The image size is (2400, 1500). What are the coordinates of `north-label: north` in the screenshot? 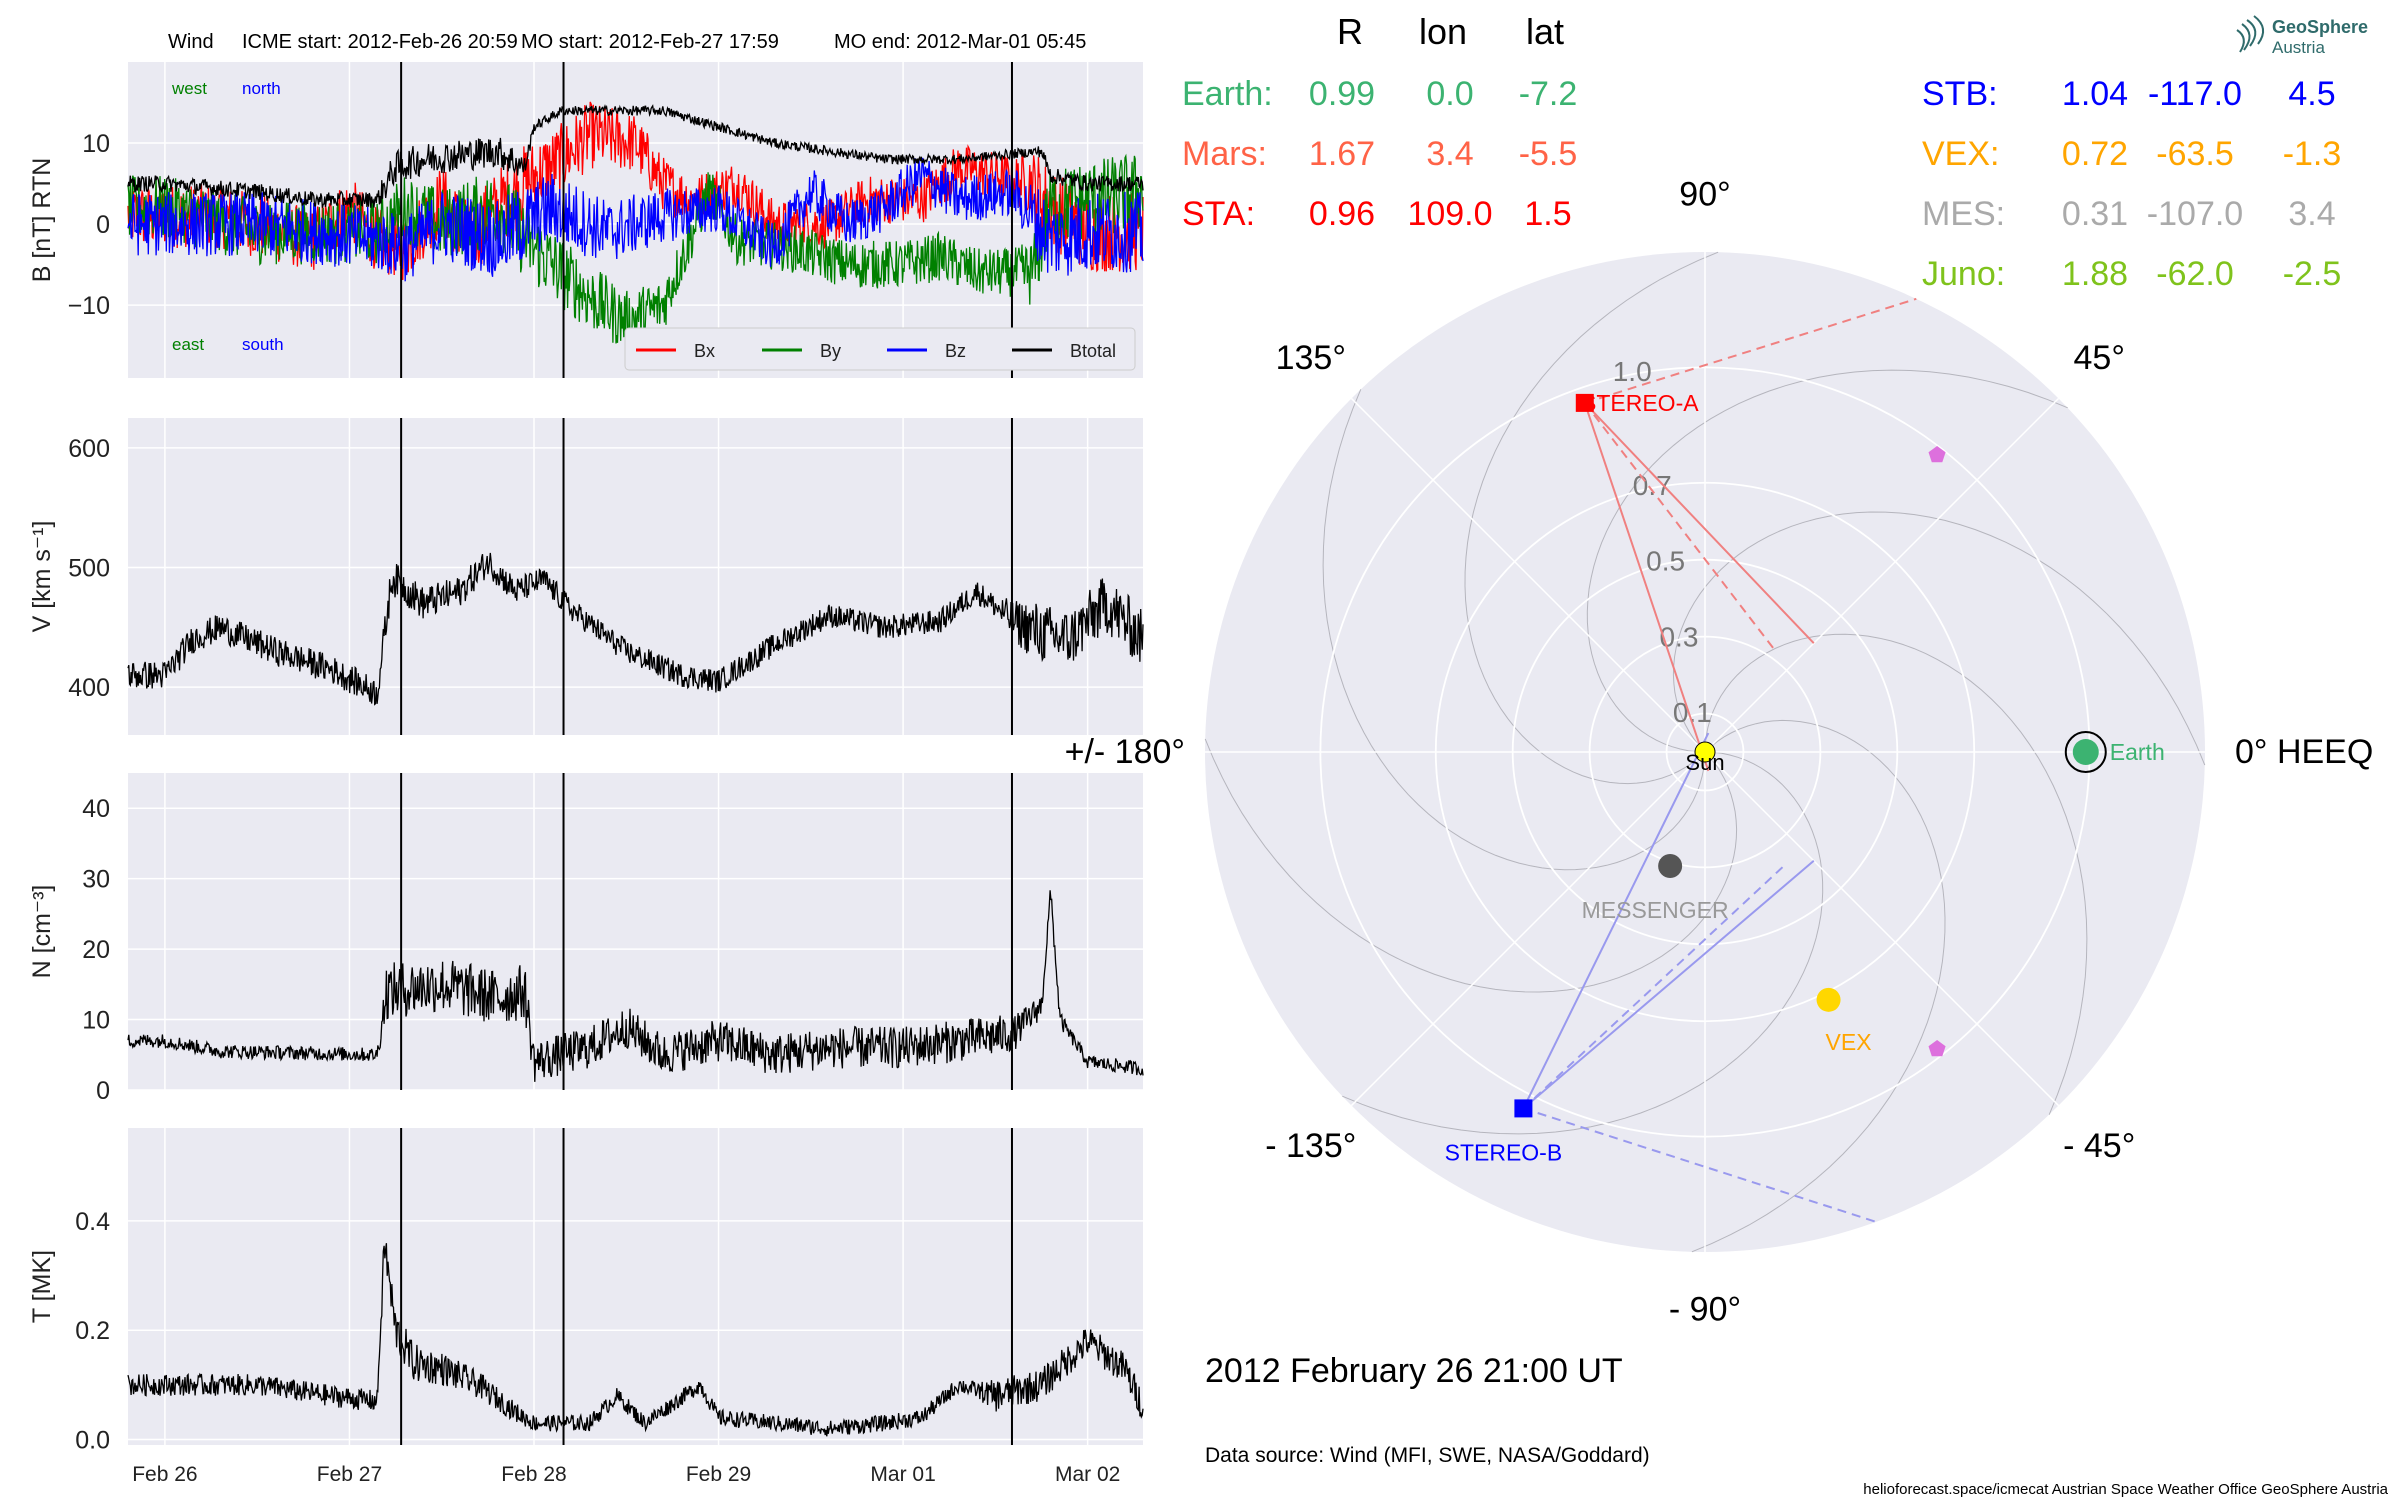 It's located at (261, 88).